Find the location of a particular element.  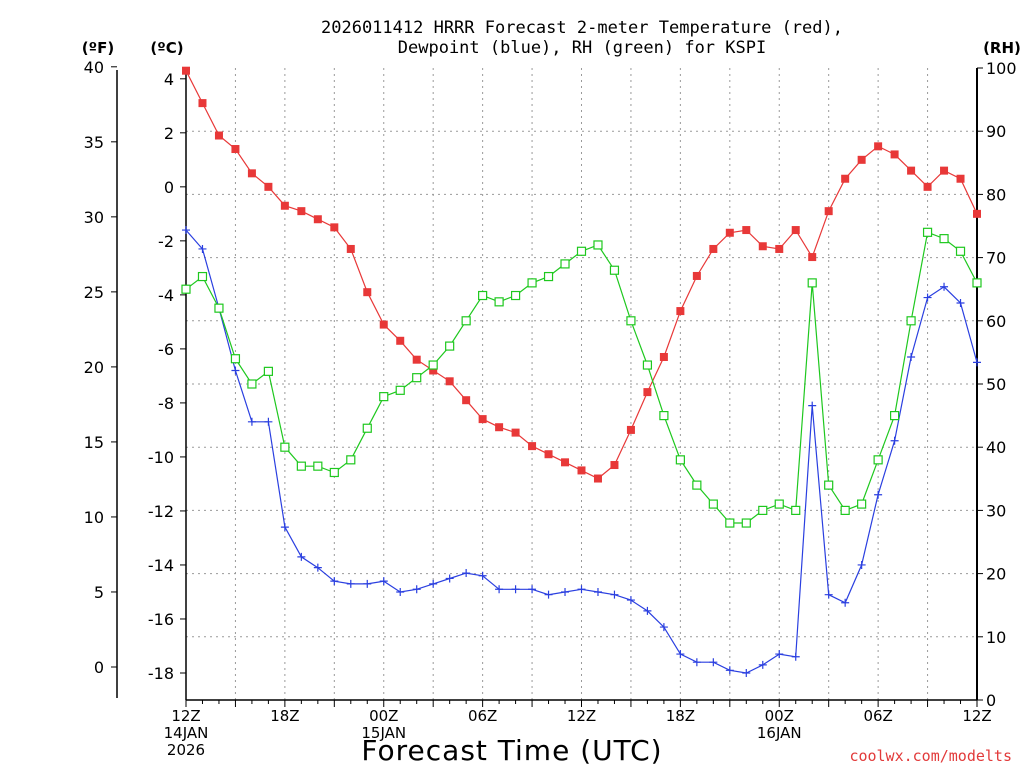

x-tick-label: 12Z is located at coordinates (185, 716).